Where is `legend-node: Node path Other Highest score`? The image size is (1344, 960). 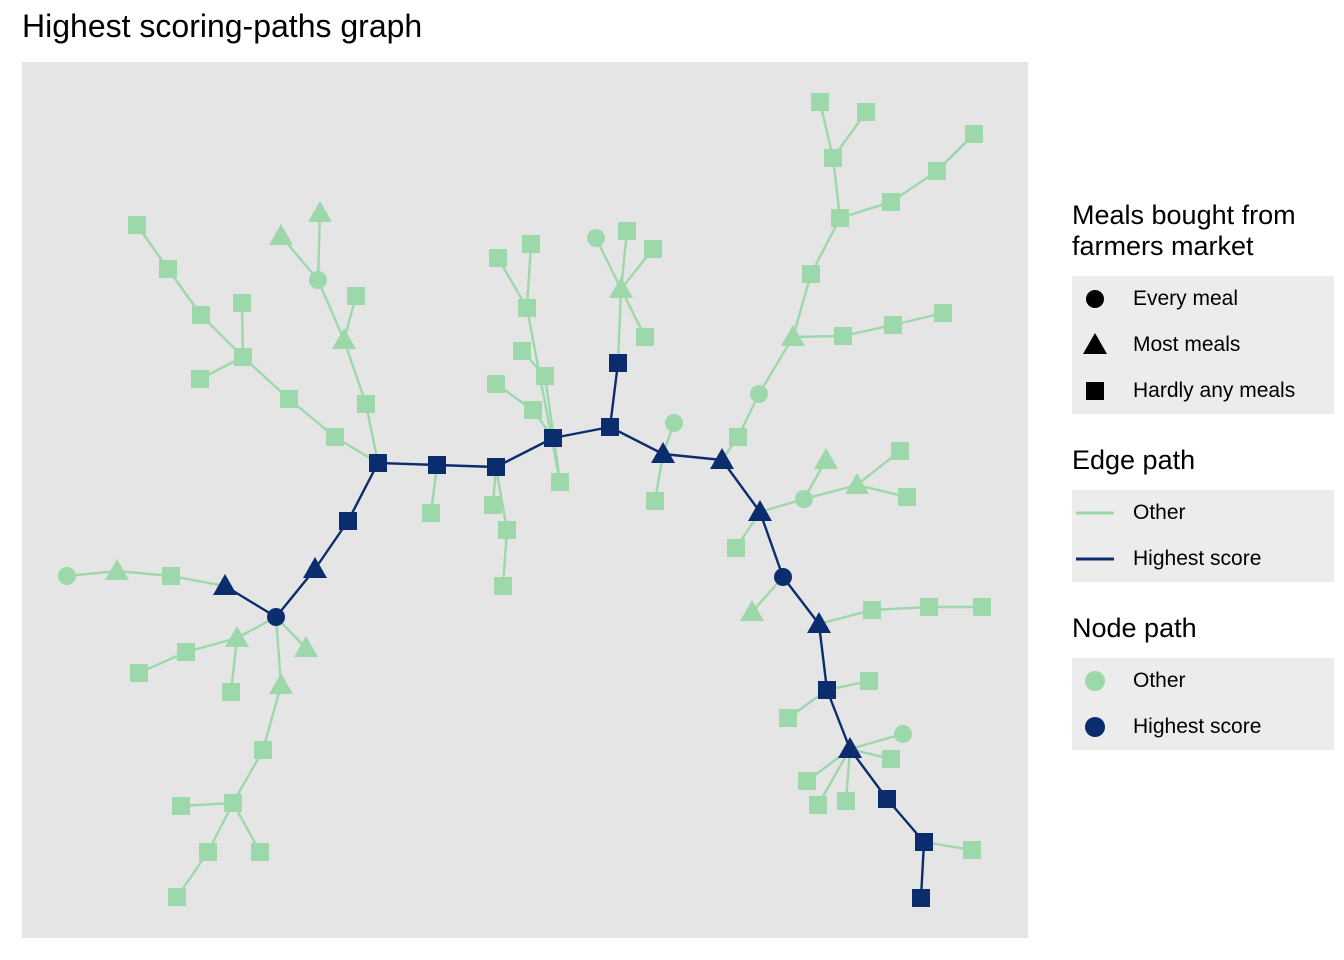
legend-node: Node path Other Highest score is located at coordinates (1203, 684).